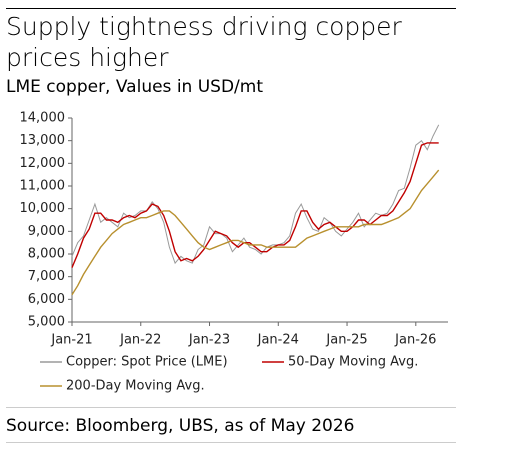  Describe the element at coordinates (147, 362) in the screenshot. I see `legend-label: Copper: Spot Price (LME)` at that location.